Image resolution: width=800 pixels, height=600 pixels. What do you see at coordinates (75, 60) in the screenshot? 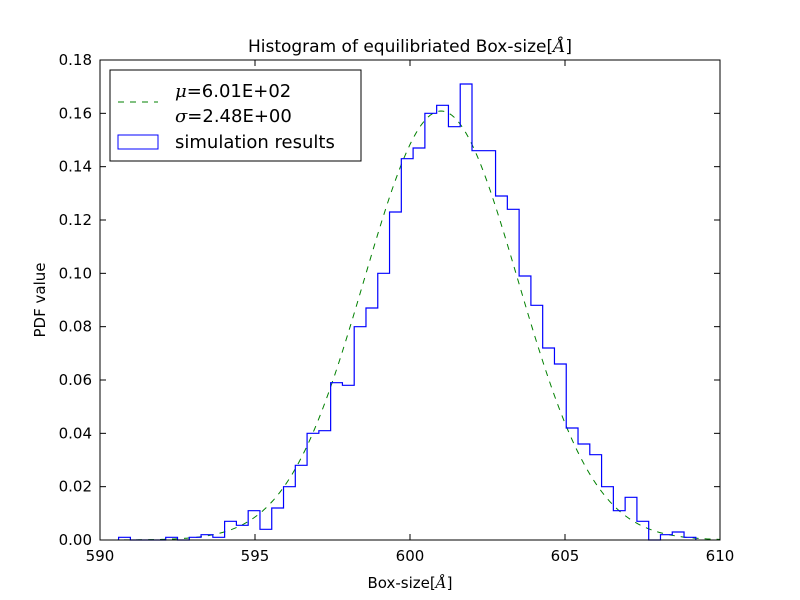
I see `y-tick-label: 0.18` at bounding box center [75, 60].